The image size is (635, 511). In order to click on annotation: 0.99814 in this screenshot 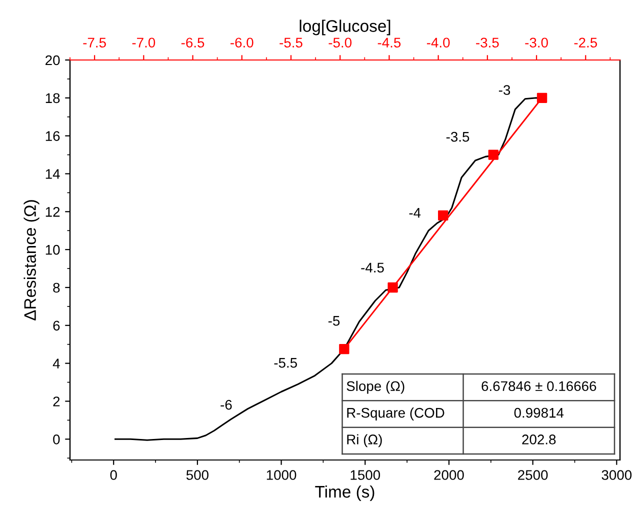, I will do `click(539, 413)`.